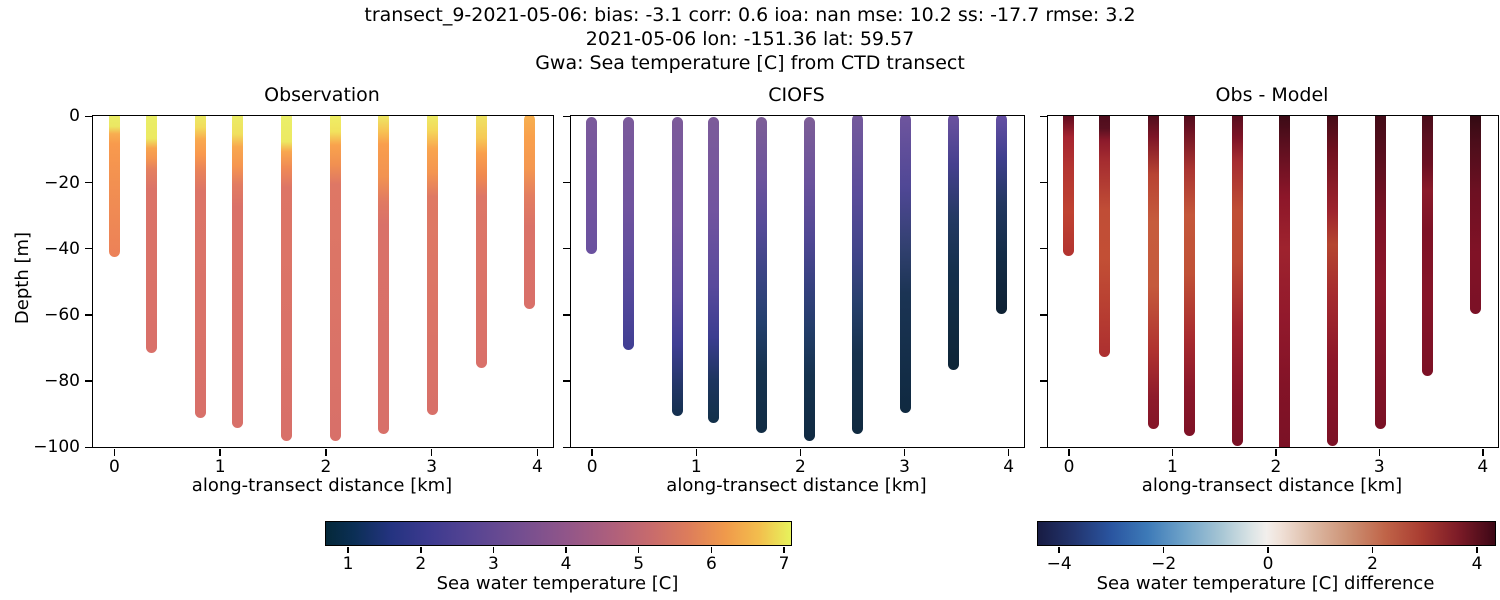 The width and height of the screenshot is (1500, 600). What do you see at coordinates (322, 485) in the screenshot?
I see `x-axis-label-observation: along-transect distance [km]` at bounding box center [322, 485].